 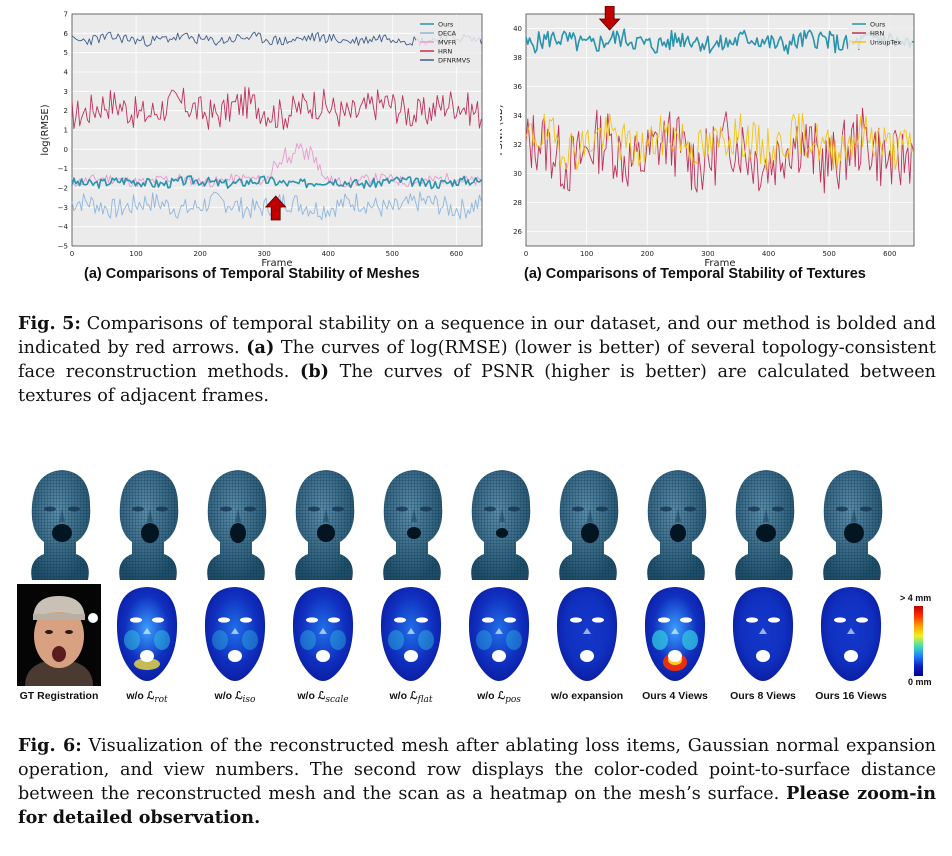 What do you see at coordinates (502, 129) in the screenshot?
I see `y-axis-label: PSNR (dB)` at bounding box center [502, 129].